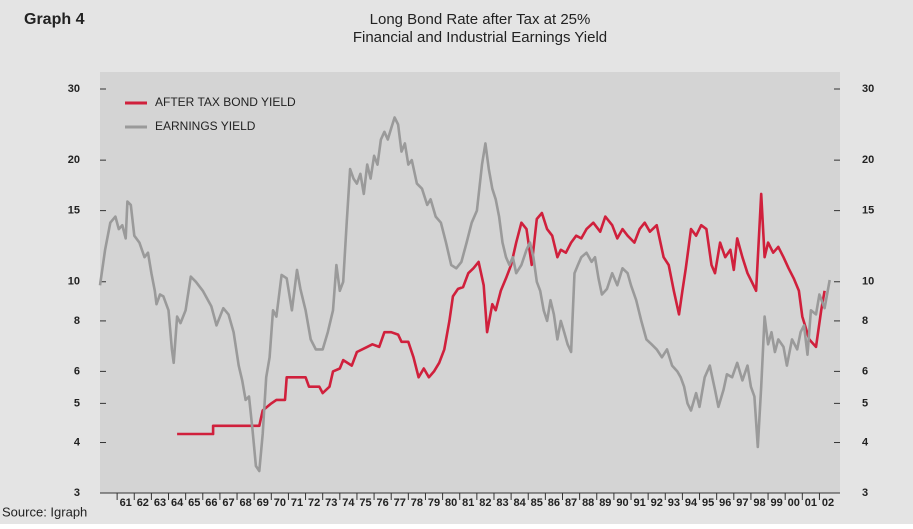 This screenshot has width=913, height=529. I want to click on y-tick-label: 10, so click(74, 282).